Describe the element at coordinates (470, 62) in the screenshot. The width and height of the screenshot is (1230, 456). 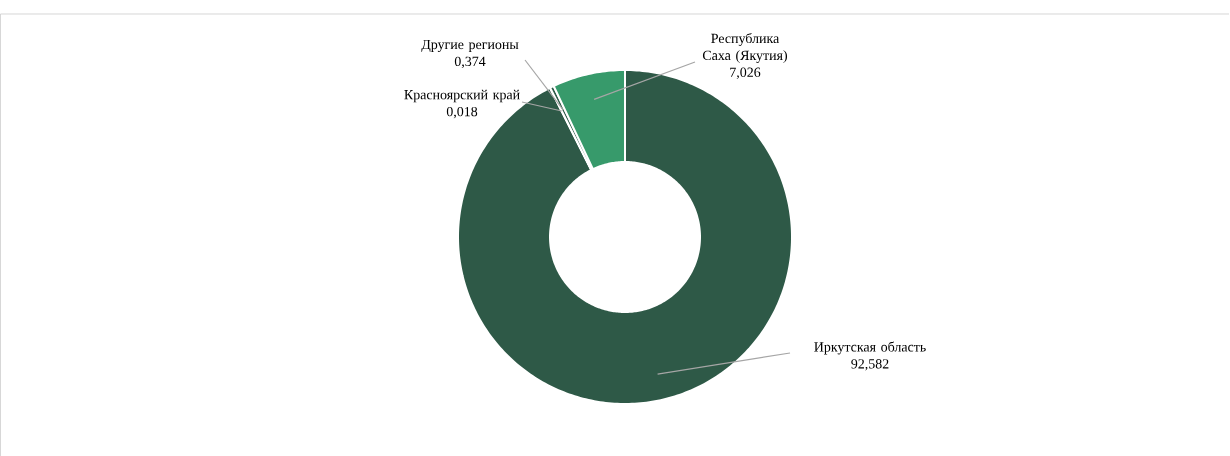
I see `data-label: 0,374` at that location.